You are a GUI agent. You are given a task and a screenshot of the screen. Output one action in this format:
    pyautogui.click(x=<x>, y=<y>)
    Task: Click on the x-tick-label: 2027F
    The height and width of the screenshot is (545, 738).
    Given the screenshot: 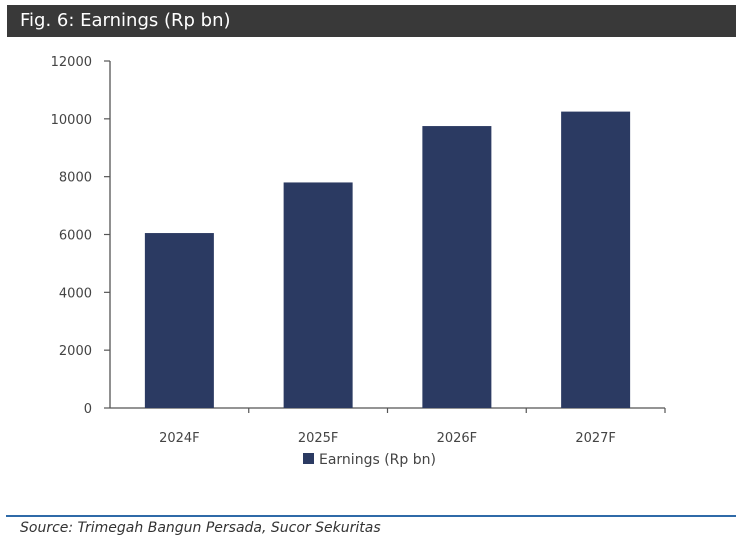 What is the action you would take?
    pyautogui.click(x=595, y=438)
    